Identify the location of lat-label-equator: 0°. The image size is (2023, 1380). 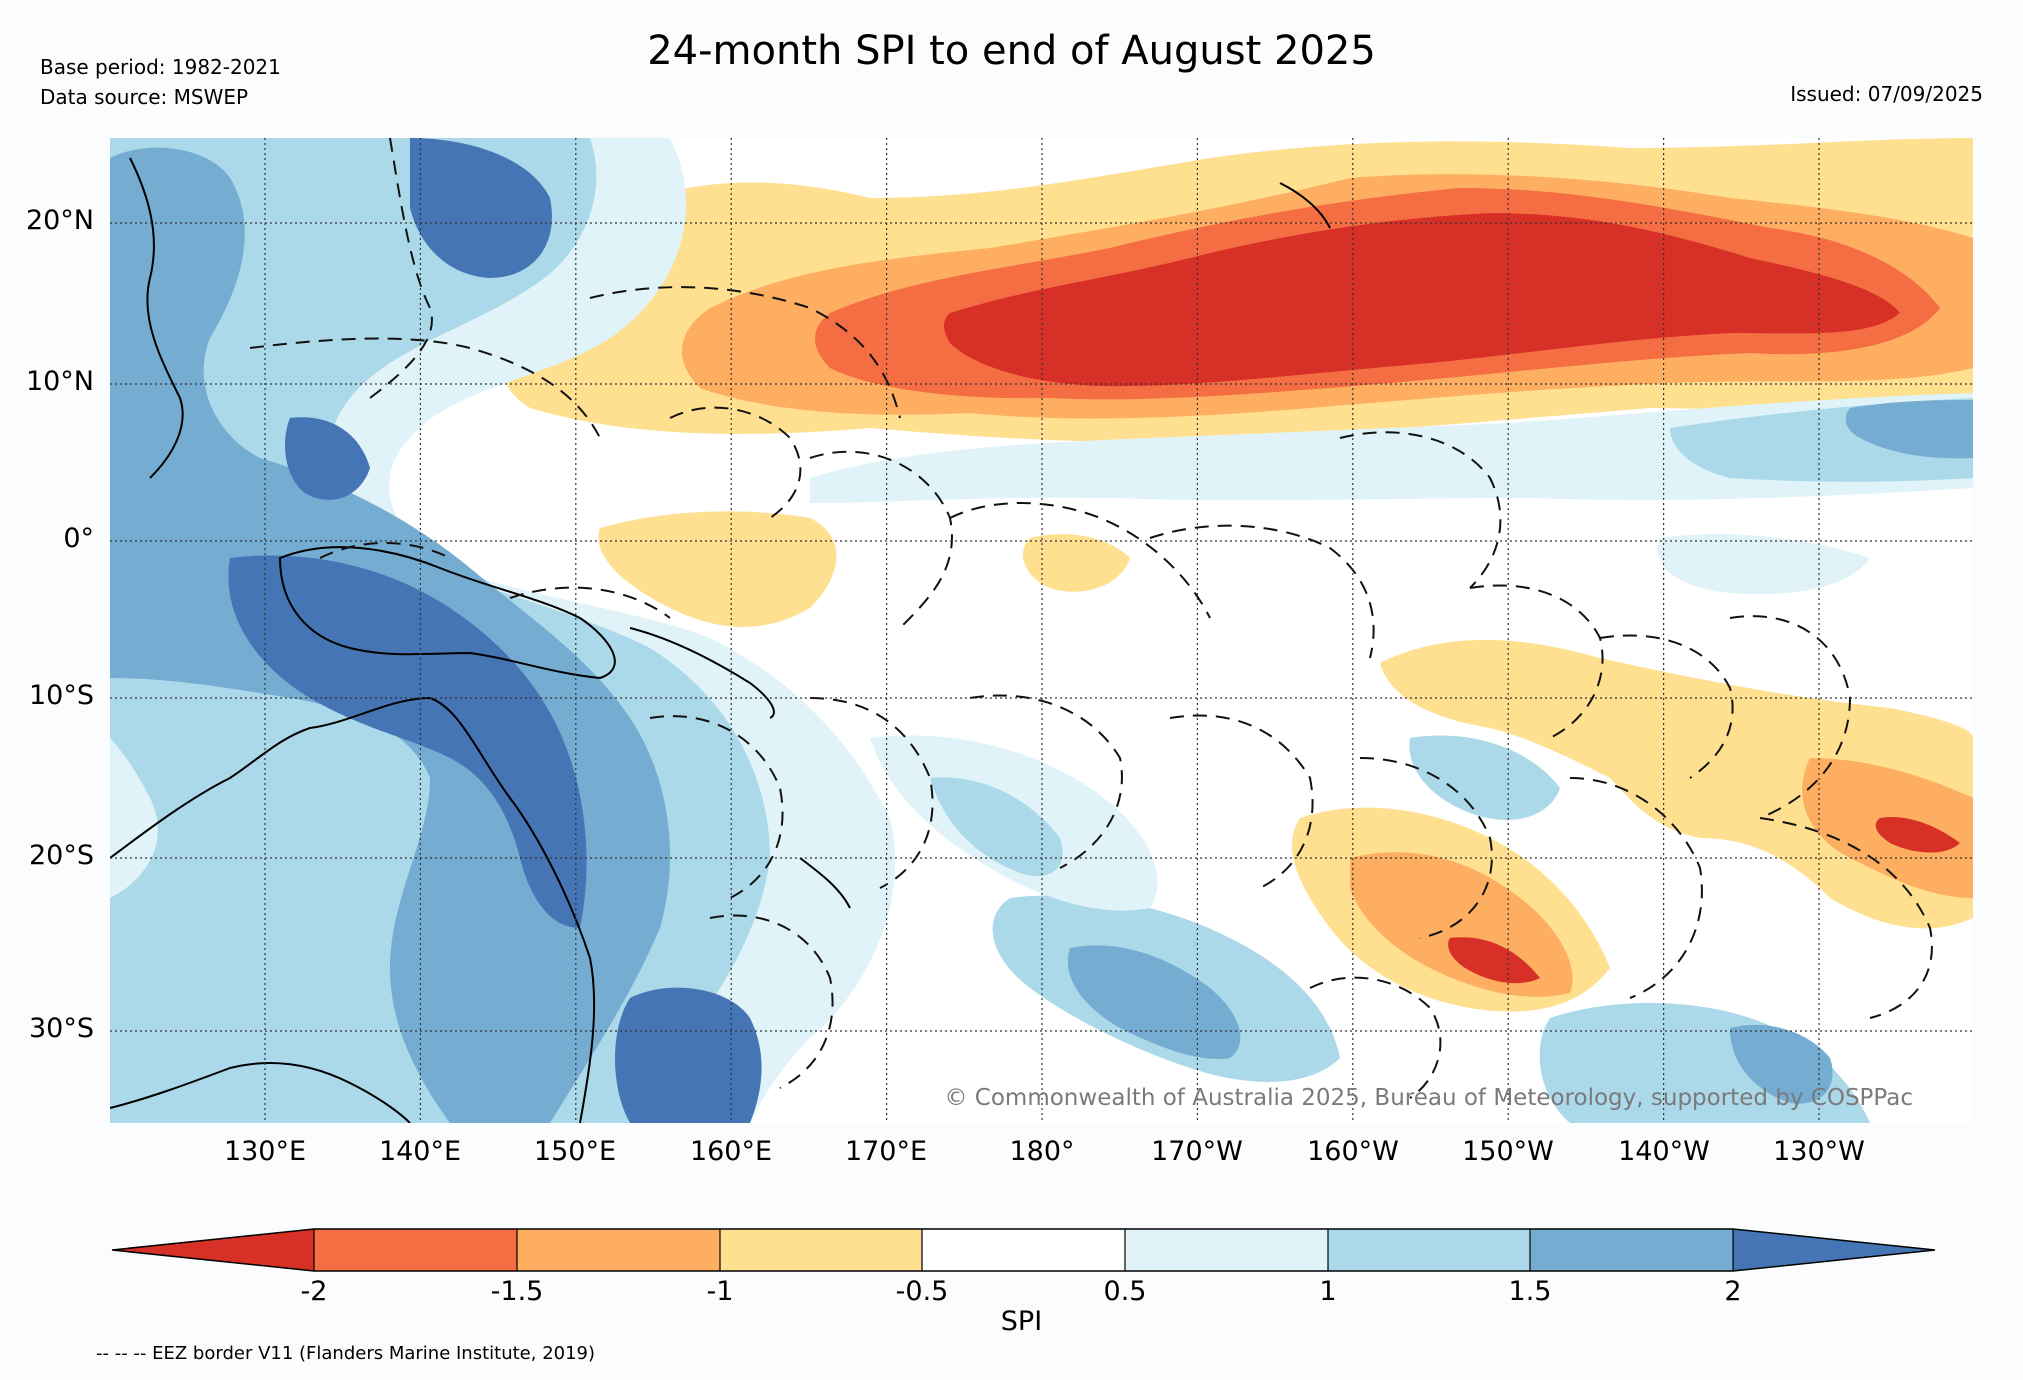
(78, 538).